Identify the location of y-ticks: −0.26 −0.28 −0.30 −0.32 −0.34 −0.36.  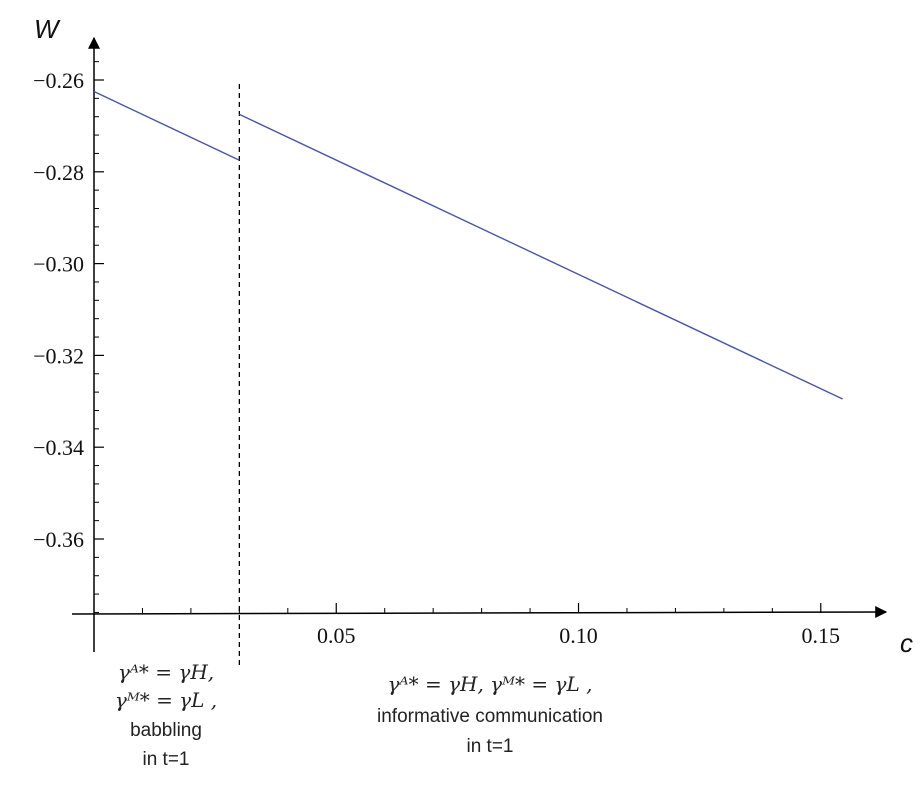
(68, 310).